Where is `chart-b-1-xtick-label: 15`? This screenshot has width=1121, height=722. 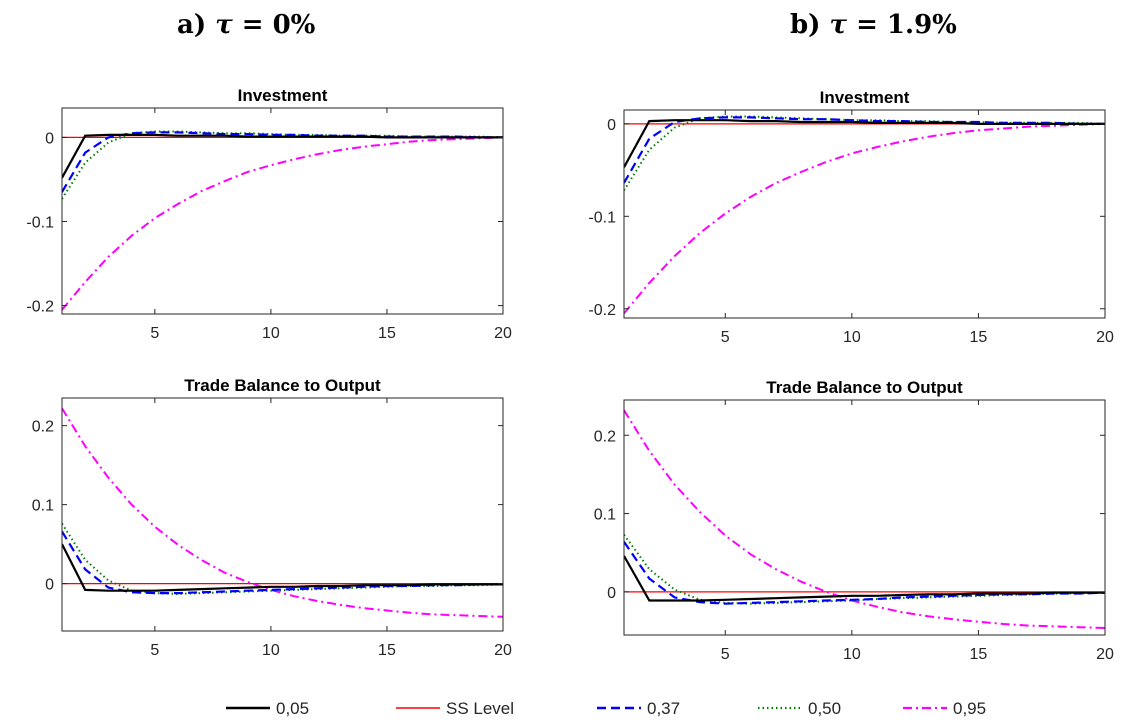
chart-b-1-xtick-label: 15 is located at coordinates (979, 337).